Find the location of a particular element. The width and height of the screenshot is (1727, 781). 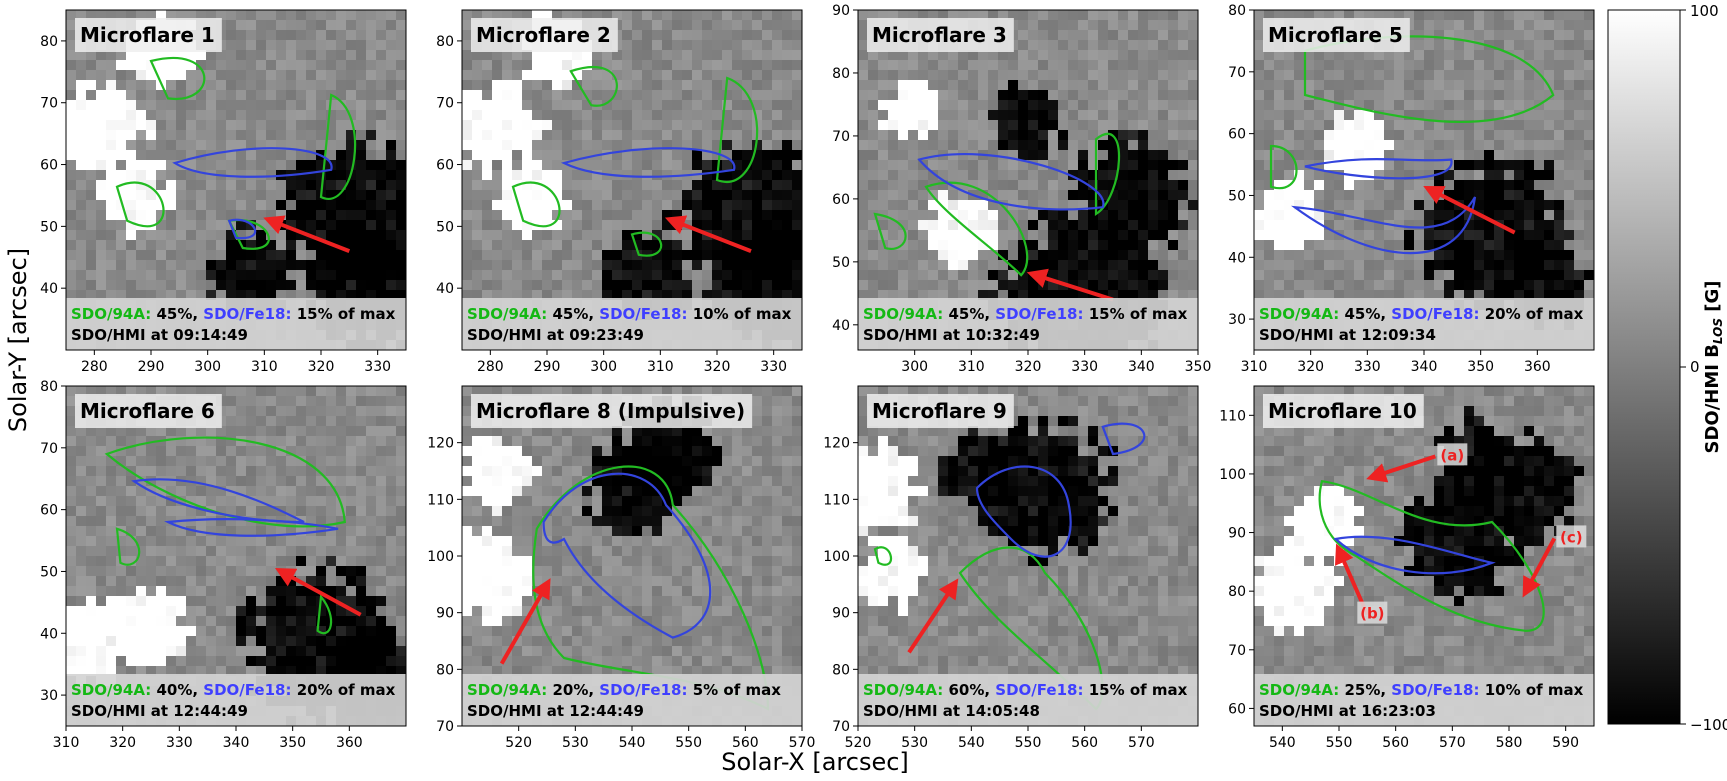

axis-ticks: 300 310 320 330 340 350 40 50 60 70 80 90 is located at coordinates (1021, 189).